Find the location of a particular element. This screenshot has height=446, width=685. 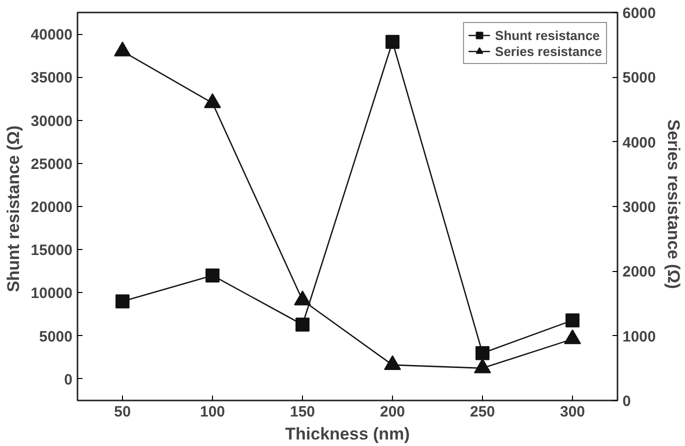

y2-tick-label: 6000 is located at coordinates (639, 13).